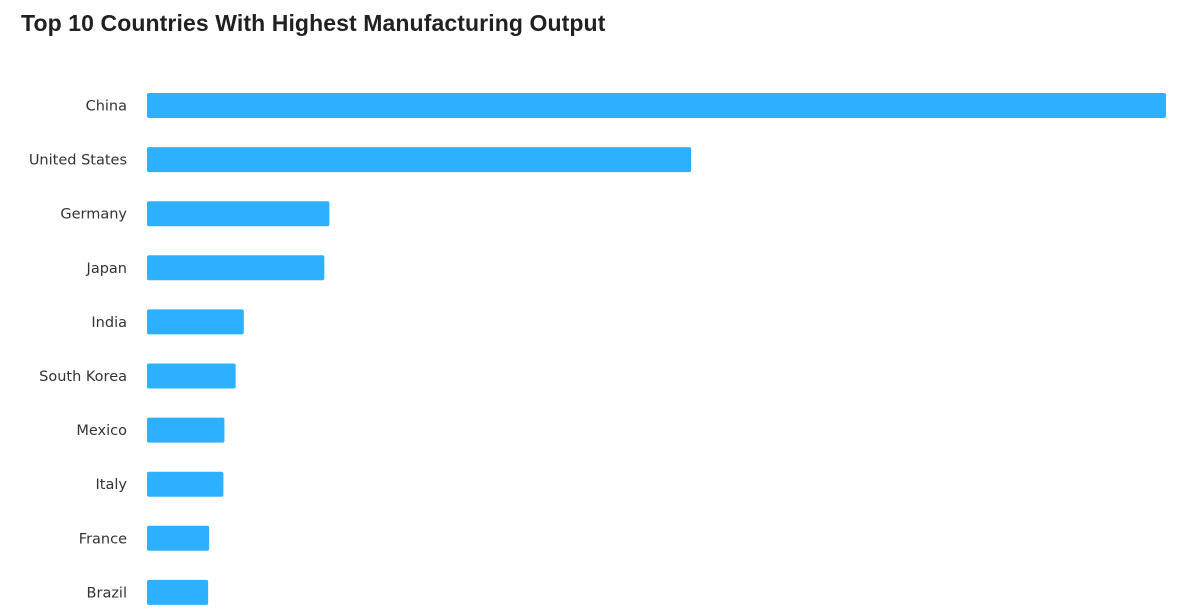  I want to click on category-label-china: China, so click(106, 107).